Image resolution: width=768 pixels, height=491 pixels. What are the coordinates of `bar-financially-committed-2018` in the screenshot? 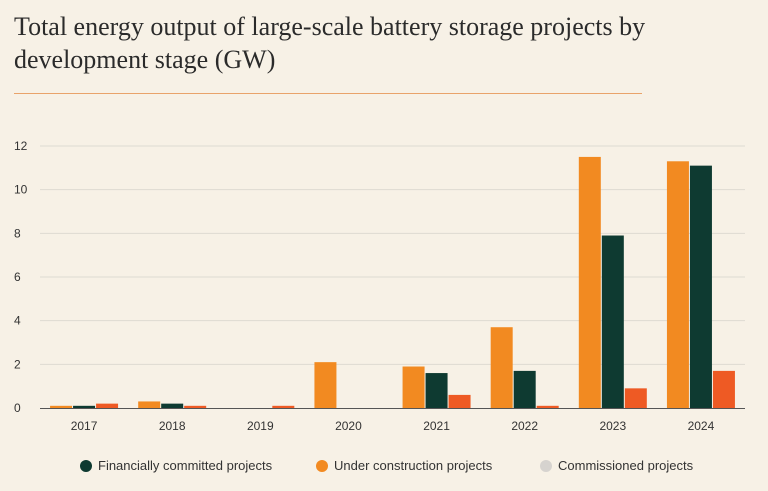 It's located at (172, 405).